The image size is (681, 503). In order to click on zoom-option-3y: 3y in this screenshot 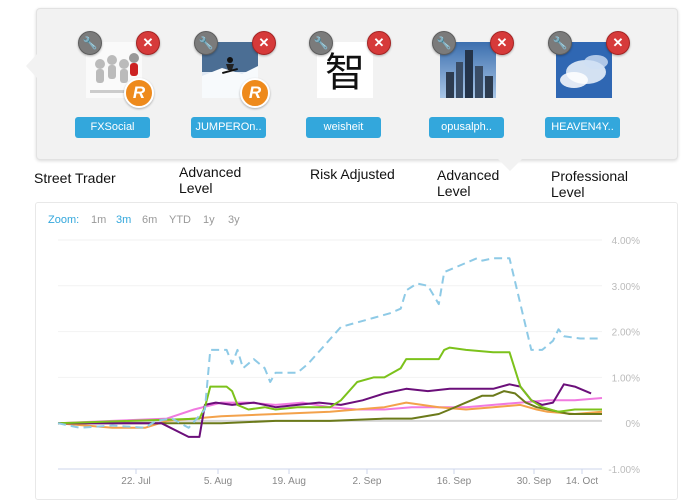, I will do `click(234, 220)`.